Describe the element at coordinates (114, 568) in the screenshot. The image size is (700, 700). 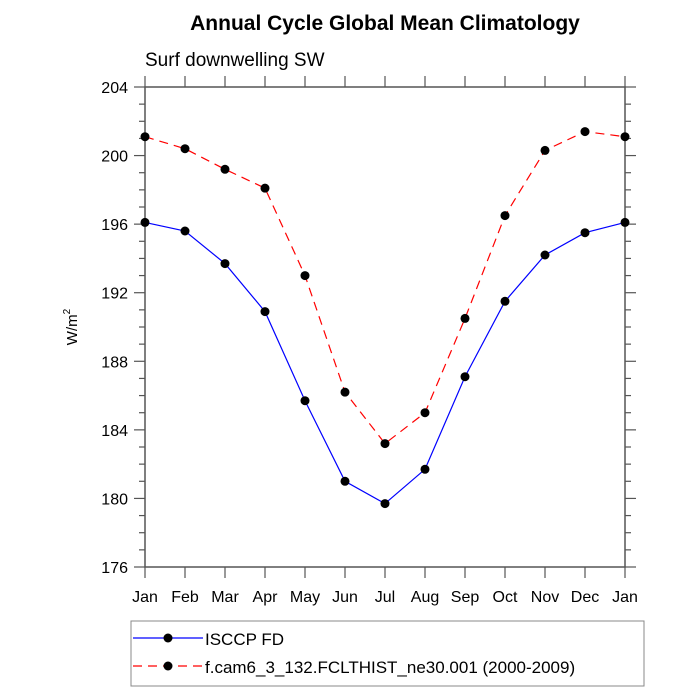
I see `y-tick-label: 176` at that location.